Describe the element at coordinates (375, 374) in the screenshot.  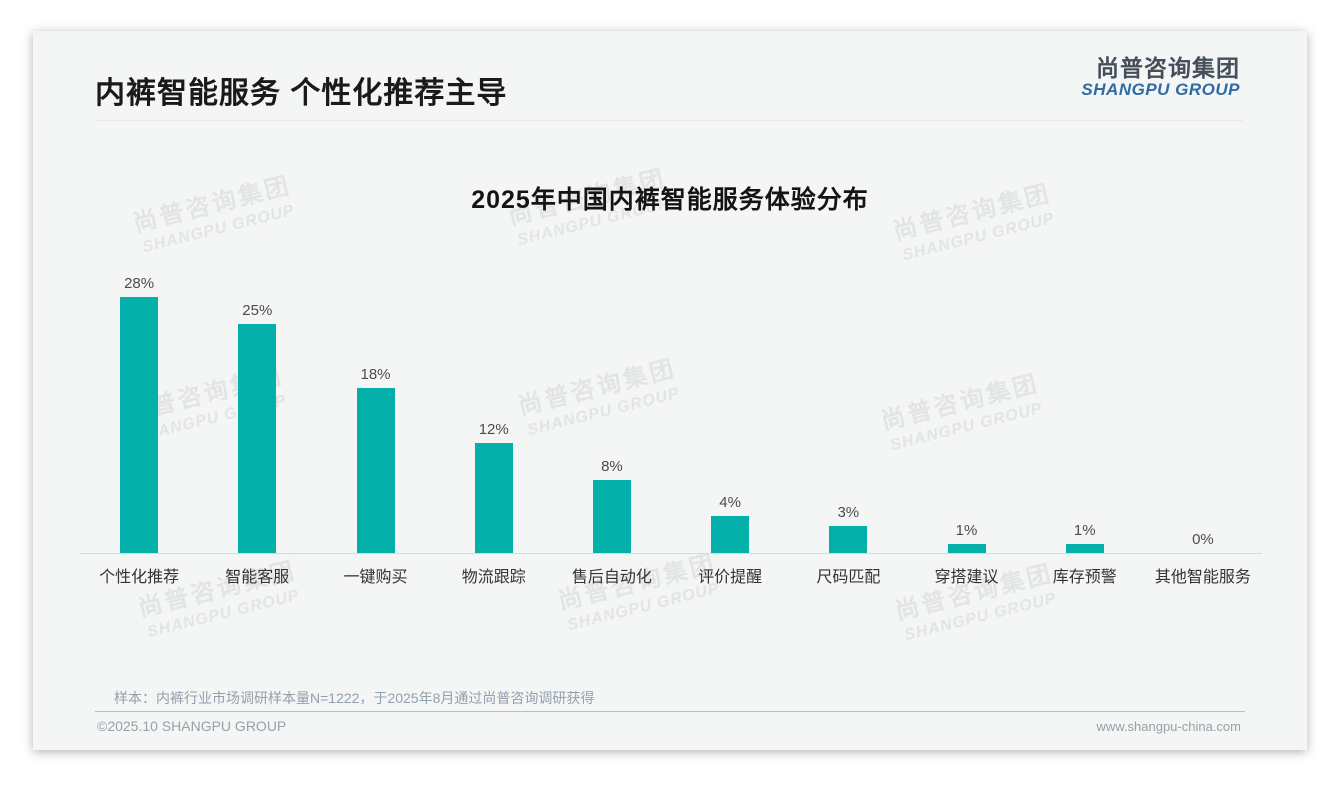
I see `bar-value-label: 18%` at that location.